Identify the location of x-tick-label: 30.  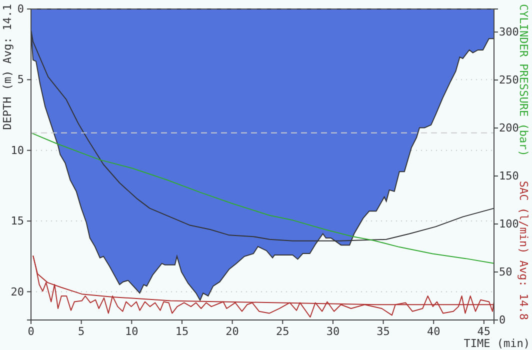
(333, 331).